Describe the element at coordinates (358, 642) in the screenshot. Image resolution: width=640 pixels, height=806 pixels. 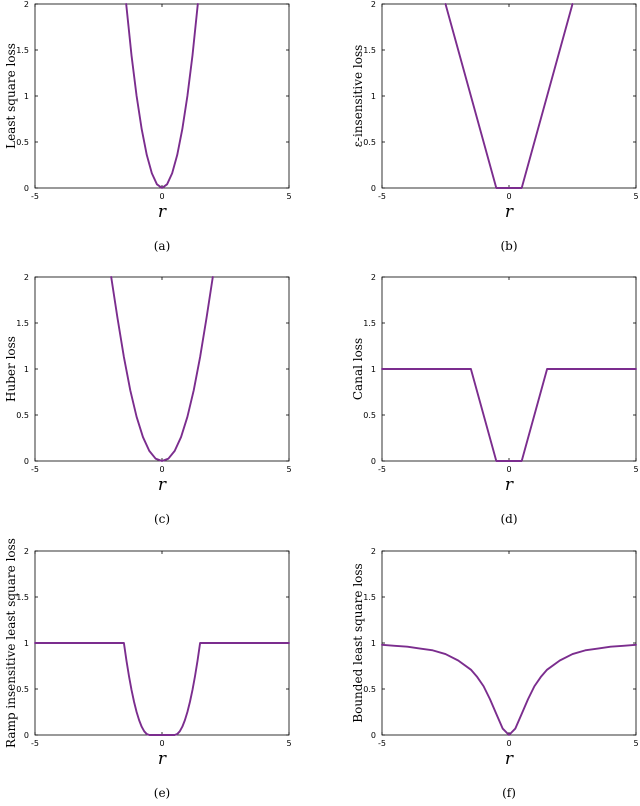
I see `y-axis-label: Bounded least square loss` at that location.